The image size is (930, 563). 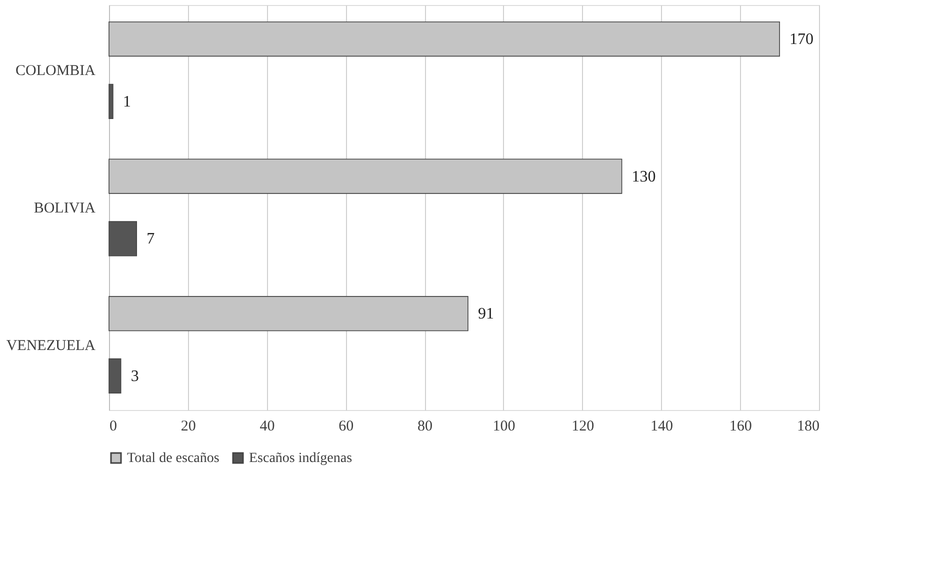 I want to click on x-tick-label: 40, so click(x=267, y=426).